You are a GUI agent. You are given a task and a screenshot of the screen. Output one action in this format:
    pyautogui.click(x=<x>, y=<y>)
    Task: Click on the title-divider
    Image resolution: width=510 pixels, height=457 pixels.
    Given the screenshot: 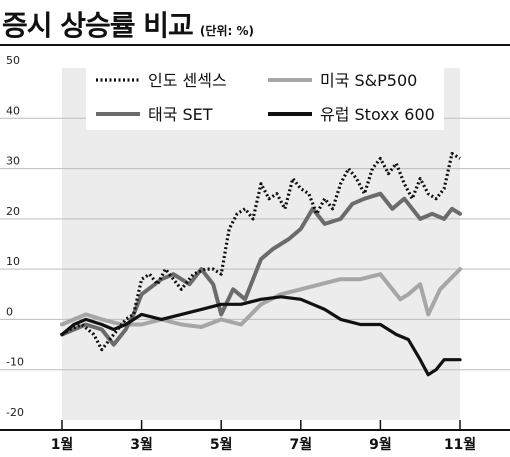 What is the action you would take?
    pyautogui.click(x=255, y=45)
    